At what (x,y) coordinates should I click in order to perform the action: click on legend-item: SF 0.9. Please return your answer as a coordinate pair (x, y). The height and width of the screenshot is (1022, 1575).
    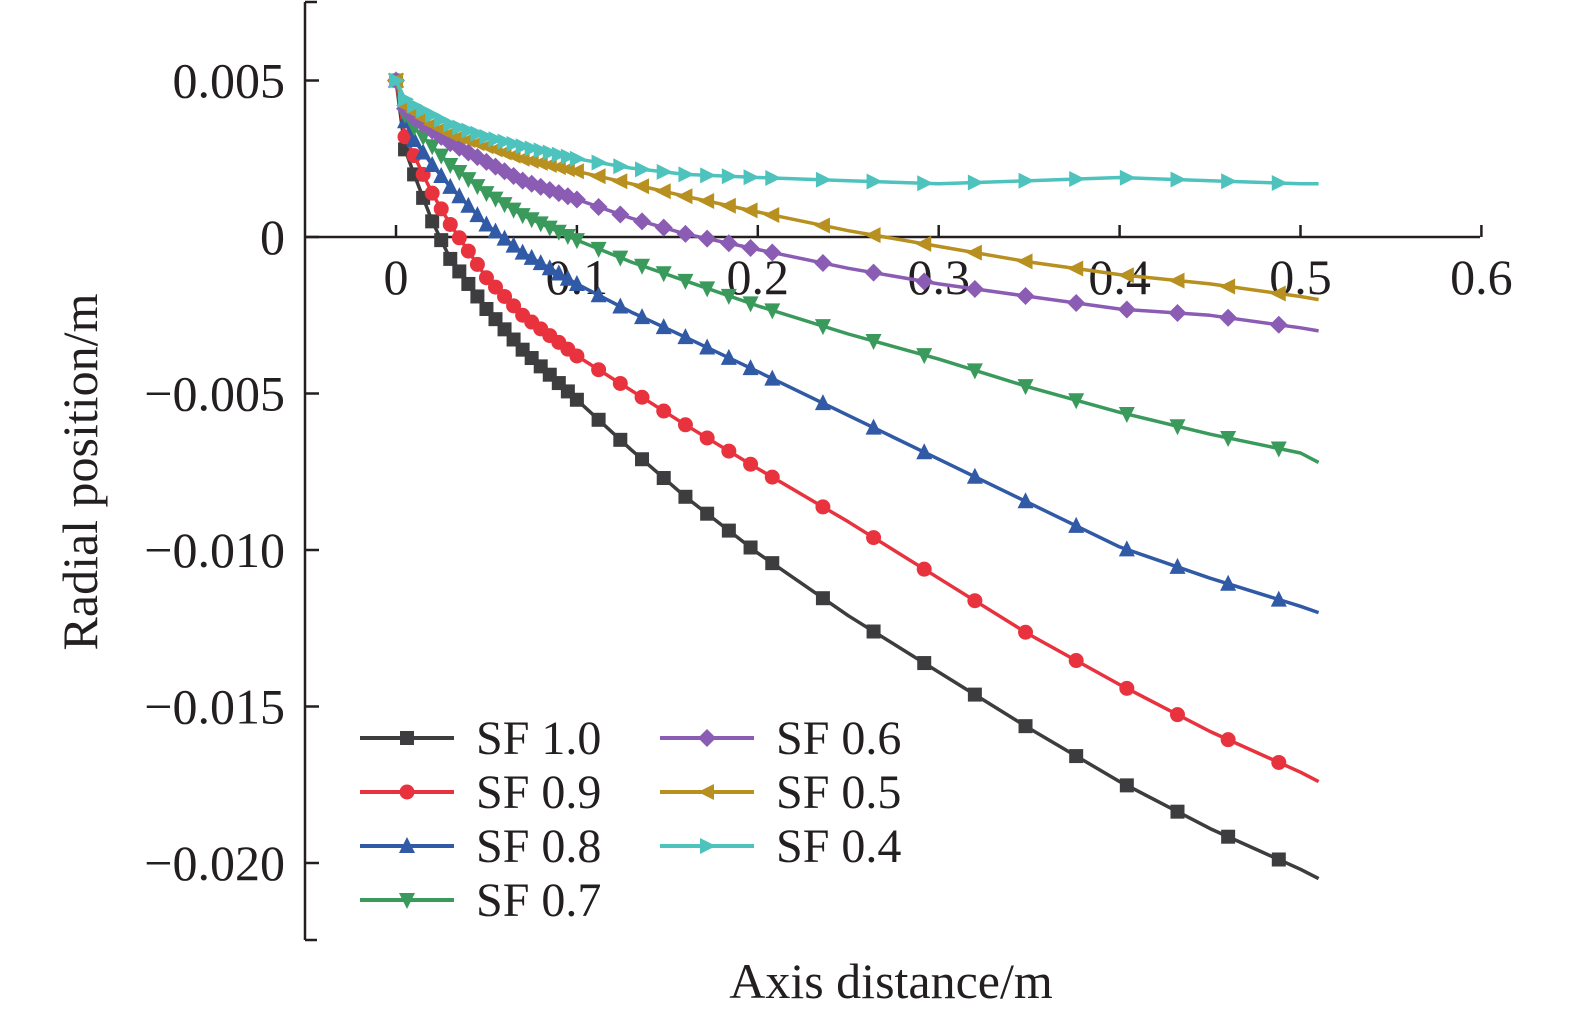
    Looking at the image, I should click on (480, 792).